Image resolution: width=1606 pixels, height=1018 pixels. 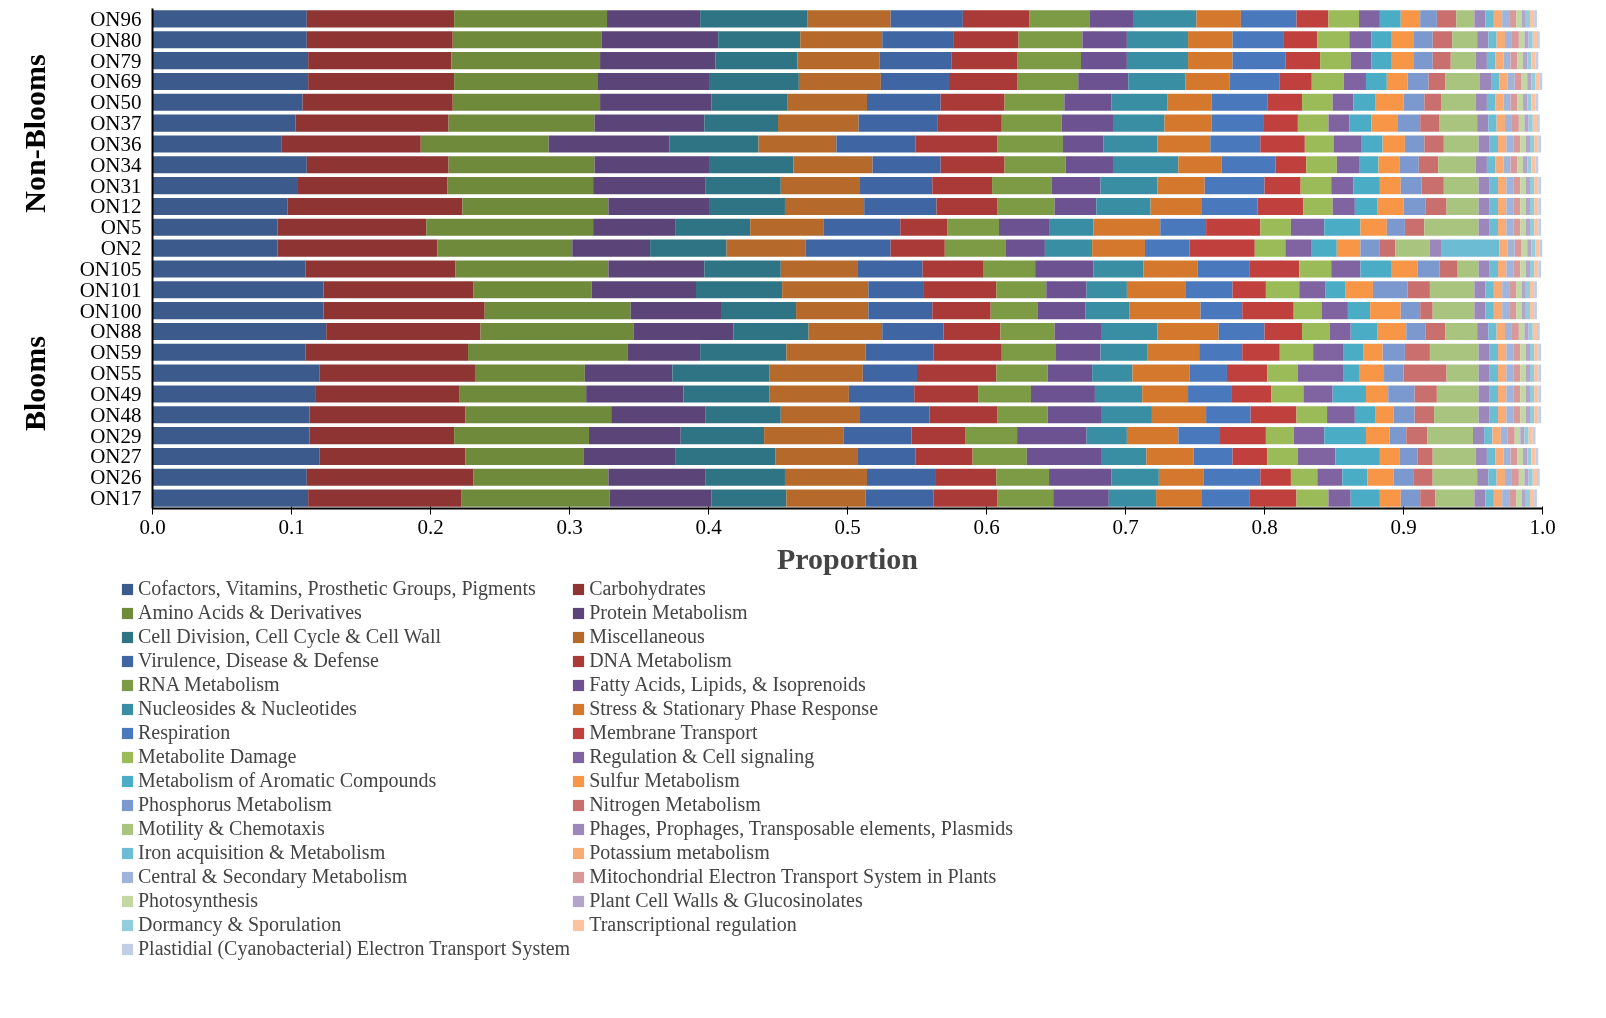 I want to click on legend-label: Plastidial (Cyanobacterial) Electron Transport System, so click(x=354, y=948).